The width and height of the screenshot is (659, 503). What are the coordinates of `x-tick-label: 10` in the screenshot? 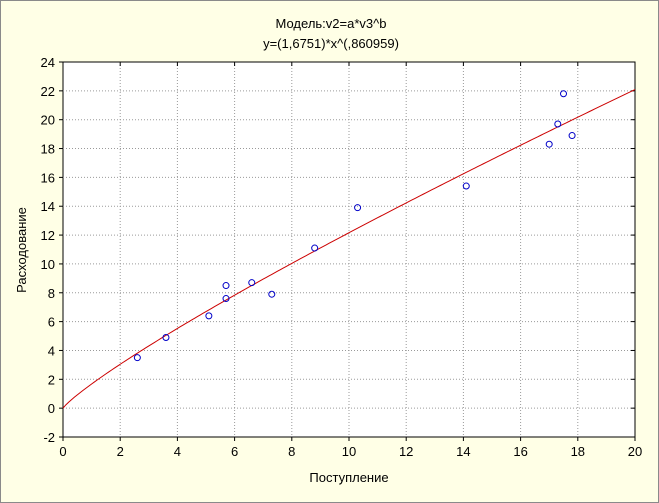 It's located at (349, 451).